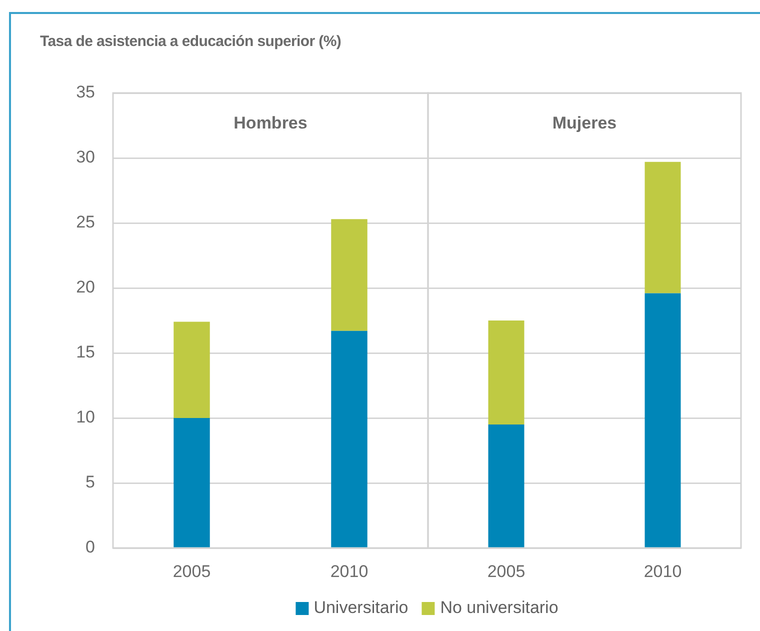 This screenshot has height=631, width=760. What do you see at coordinates (85, 222) in the screenshot?
I see `y-tick-label: 25` at bounding box center [85, 222].